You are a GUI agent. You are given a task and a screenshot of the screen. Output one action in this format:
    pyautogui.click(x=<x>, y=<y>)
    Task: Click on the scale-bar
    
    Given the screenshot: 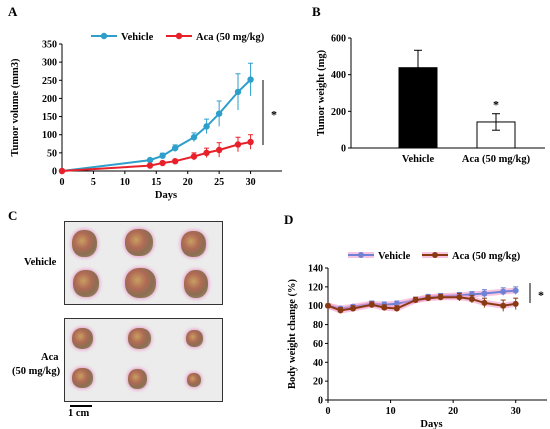 What is the action you would take?
    pyautogui.click(x=81, y=406)
    